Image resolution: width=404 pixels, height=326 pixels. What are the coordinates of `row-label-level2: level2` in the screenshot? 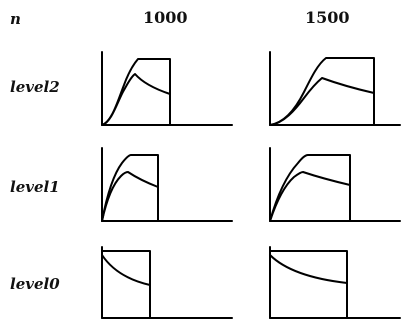 It's located at (35, 87).